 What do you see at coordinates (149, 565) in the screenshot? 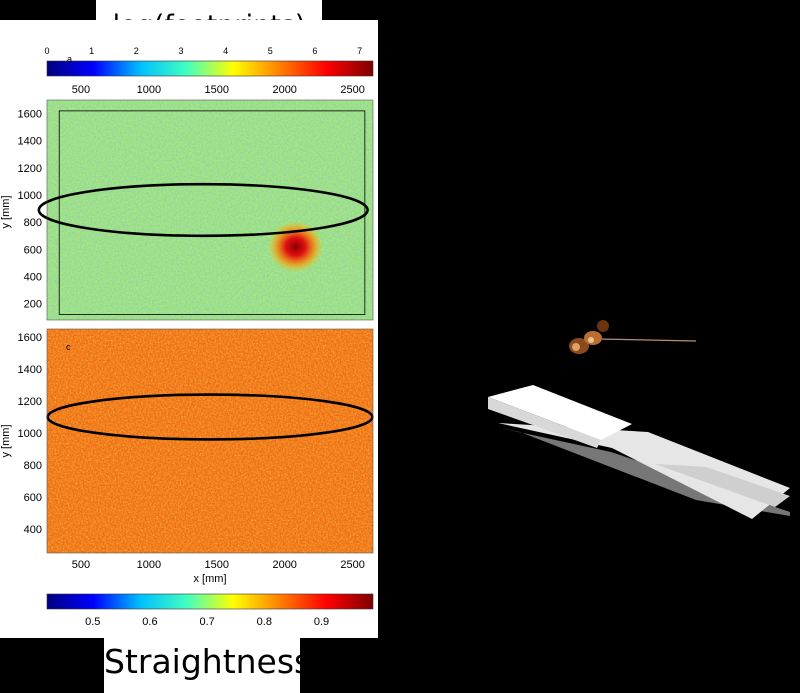
I see `x-tick-label-c: 1000` at bounding box center [149, 565].